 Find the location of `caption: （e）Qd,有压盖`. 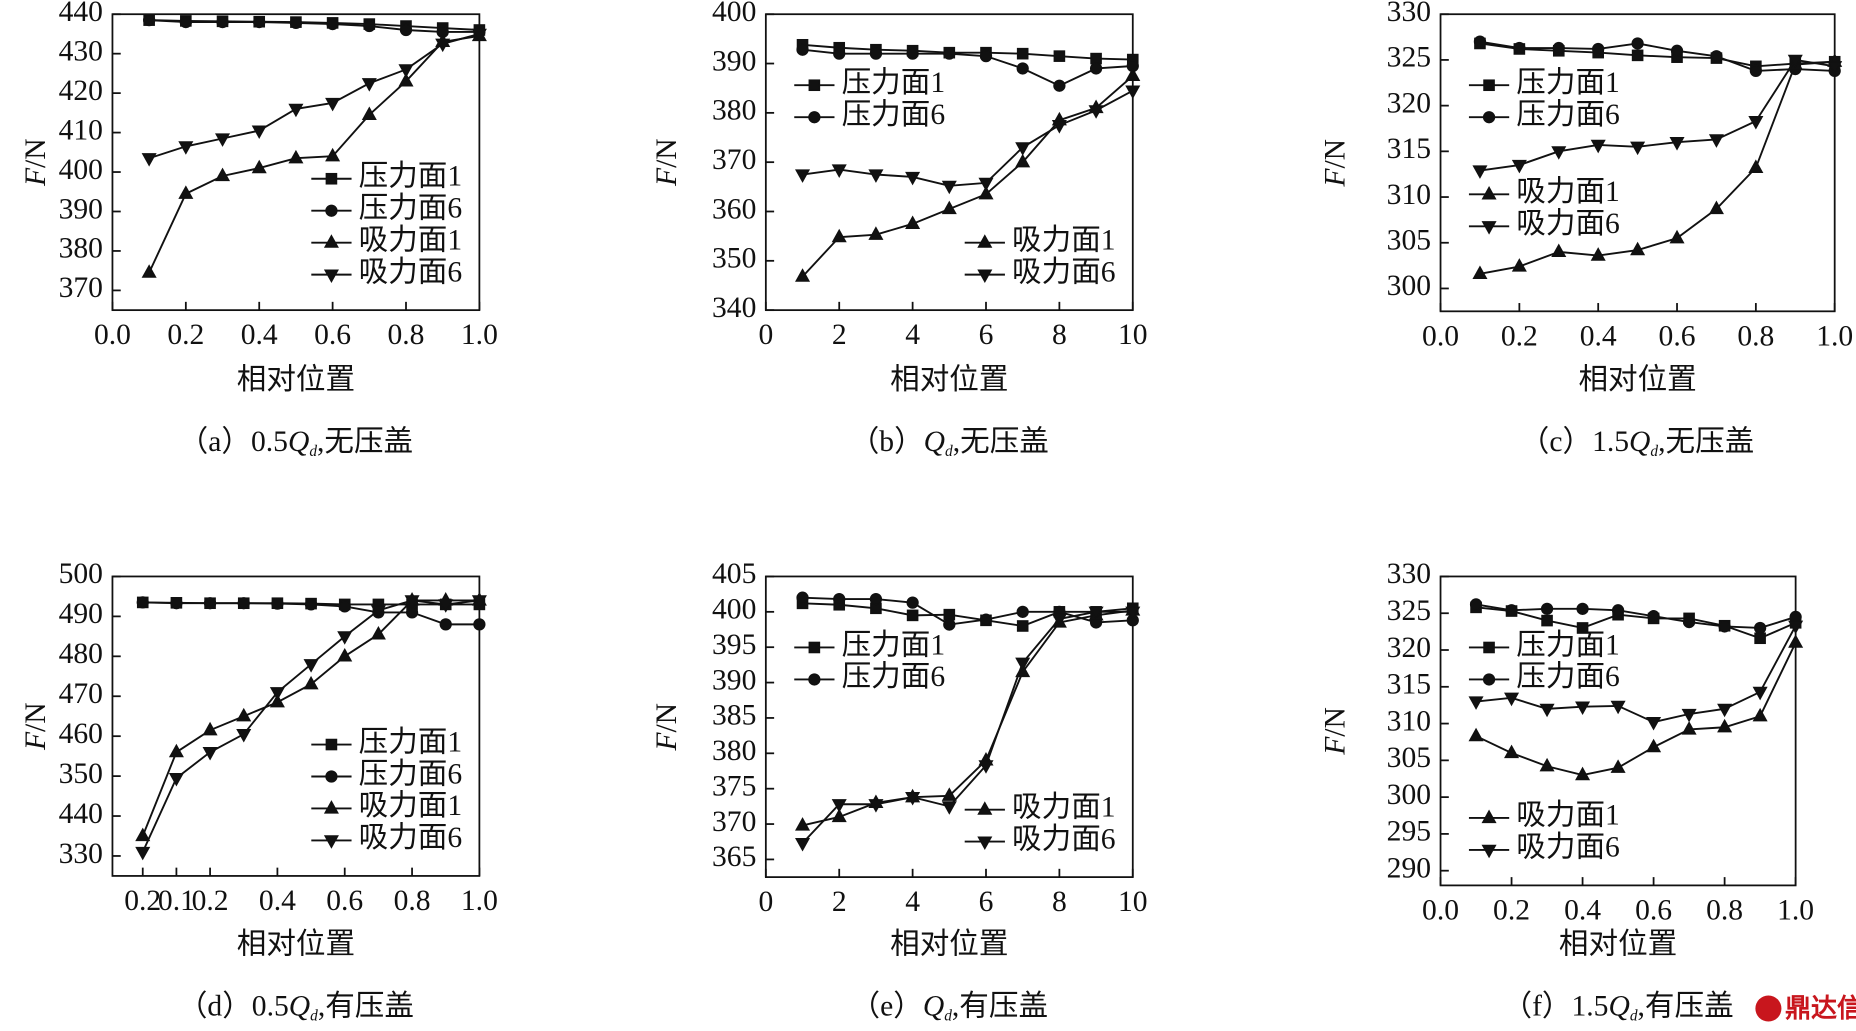

caption: （e）Qd,有压盖 is located at coordinates (950, 1006).